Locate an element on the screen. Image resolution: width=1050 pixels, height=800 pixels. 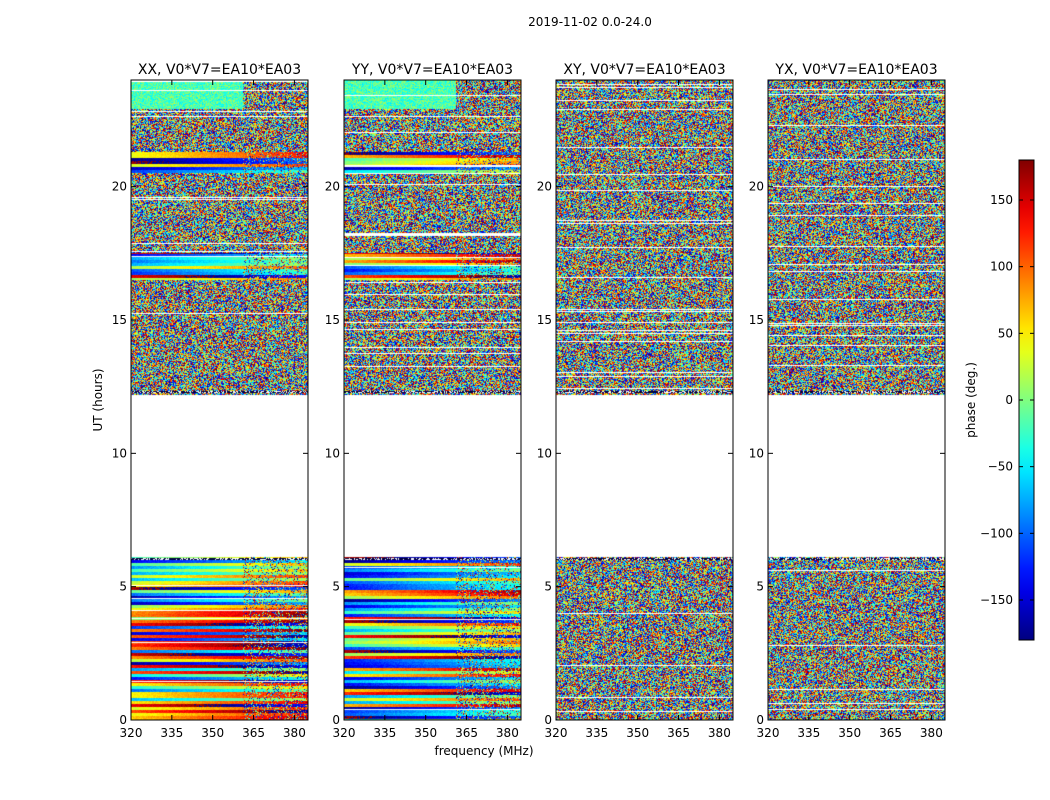
x-axis-label: frequency (MHz) is located at coordinates (483, 751).